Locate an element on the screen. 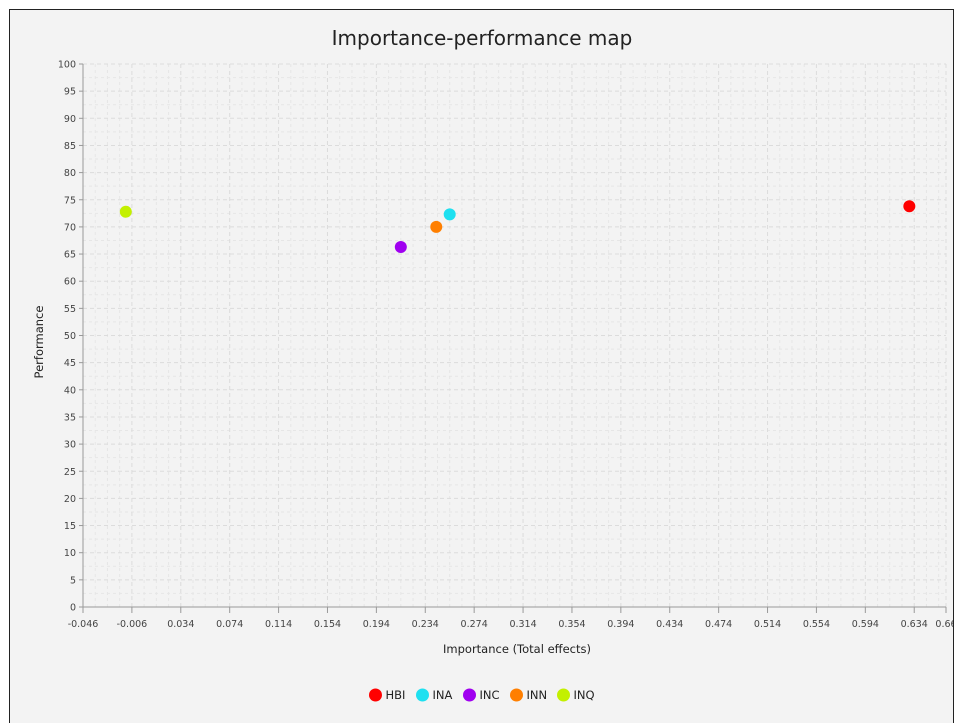 Image resolution: width=956 pixels, height=725 pixels. legend-label: INQ is located at coordinates (584, 695).